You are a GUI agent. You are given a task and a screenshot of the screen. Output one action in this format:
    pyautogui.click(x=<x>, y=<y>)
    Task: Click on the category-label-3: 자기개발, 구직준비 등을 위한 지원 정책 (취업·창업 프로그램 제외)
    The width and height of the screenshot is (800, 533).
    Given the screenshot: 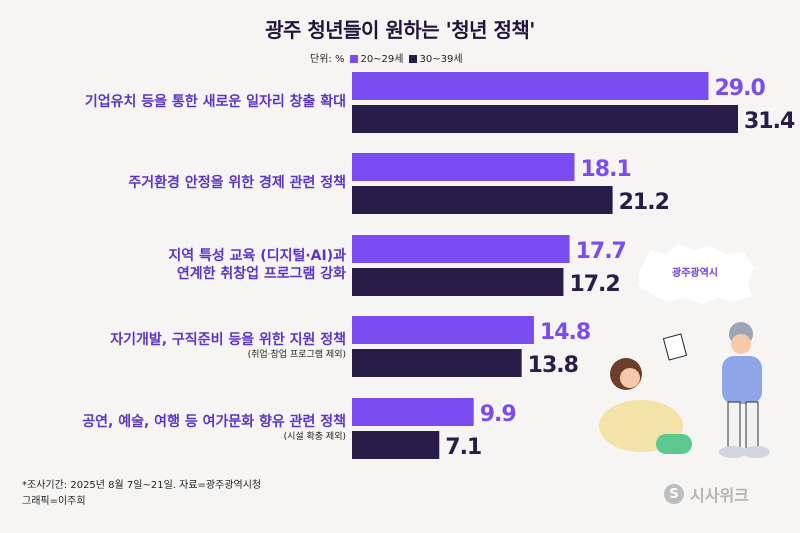 What is the action you would take?
    pyautogui.click(x=228, y=346)
    